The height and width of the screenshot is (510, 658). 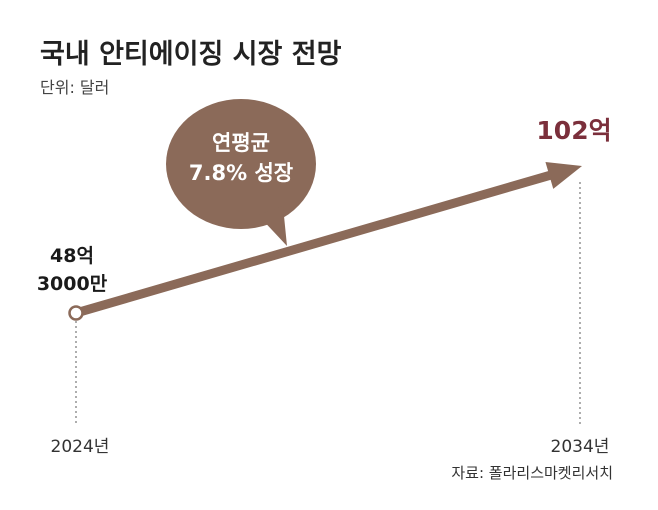 What do you see at coordinates (72, 256) in the screenshot?
I see `start-value-label-line-1: 48억` at bounding box center [72, 256].